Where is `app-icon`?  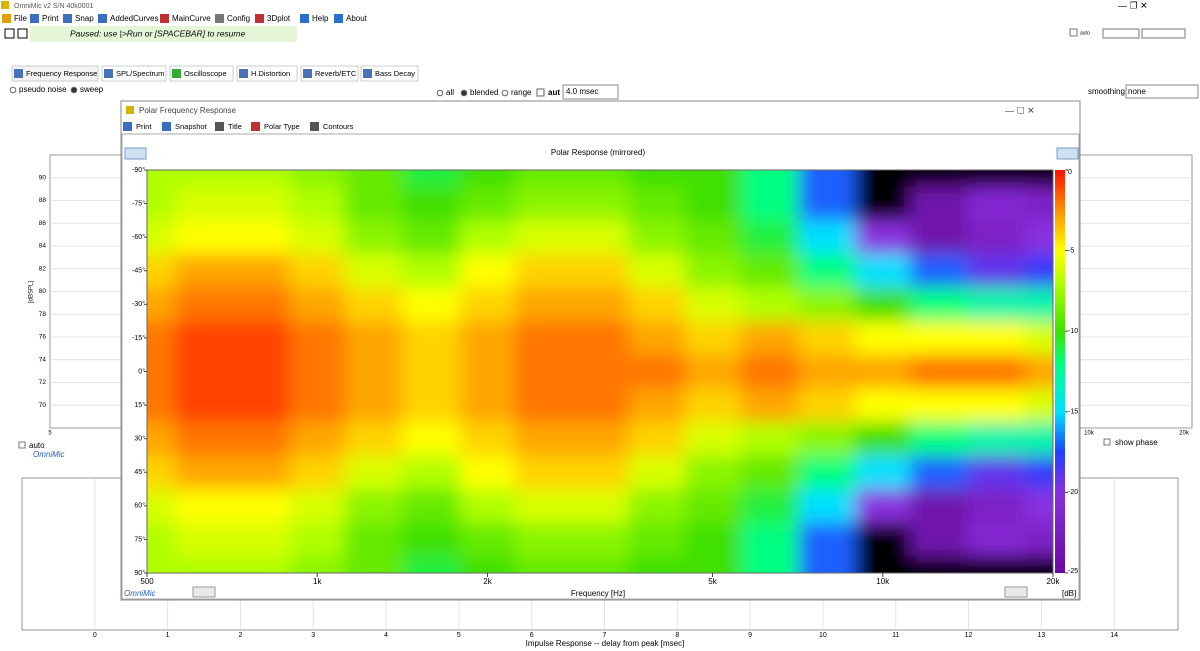 app-icon is located at coordinates (5, 5).